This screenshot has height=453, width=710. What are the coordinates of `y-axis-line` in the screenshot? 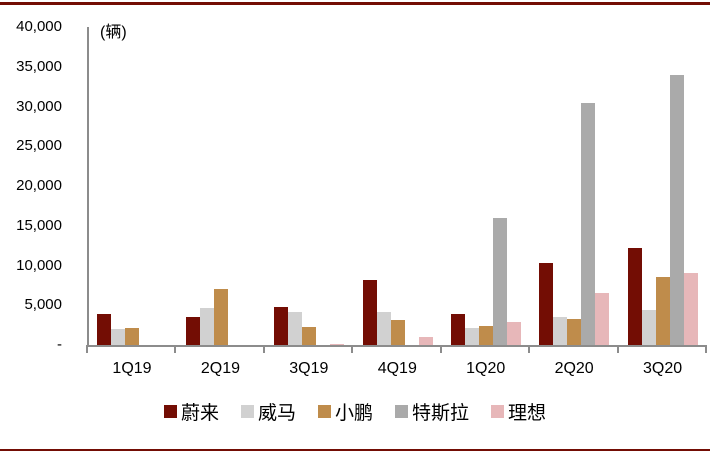 It's located at (88, 186).